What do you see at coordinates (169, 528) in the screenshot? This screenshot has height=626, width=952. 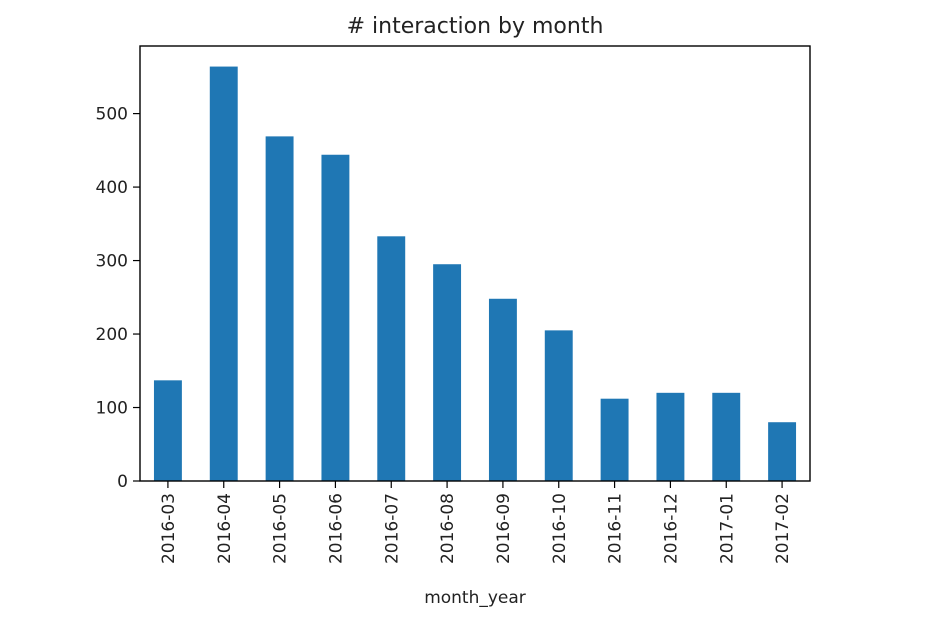 I see `x-tick-label: 2016-03` at bounding box center [169, 528].